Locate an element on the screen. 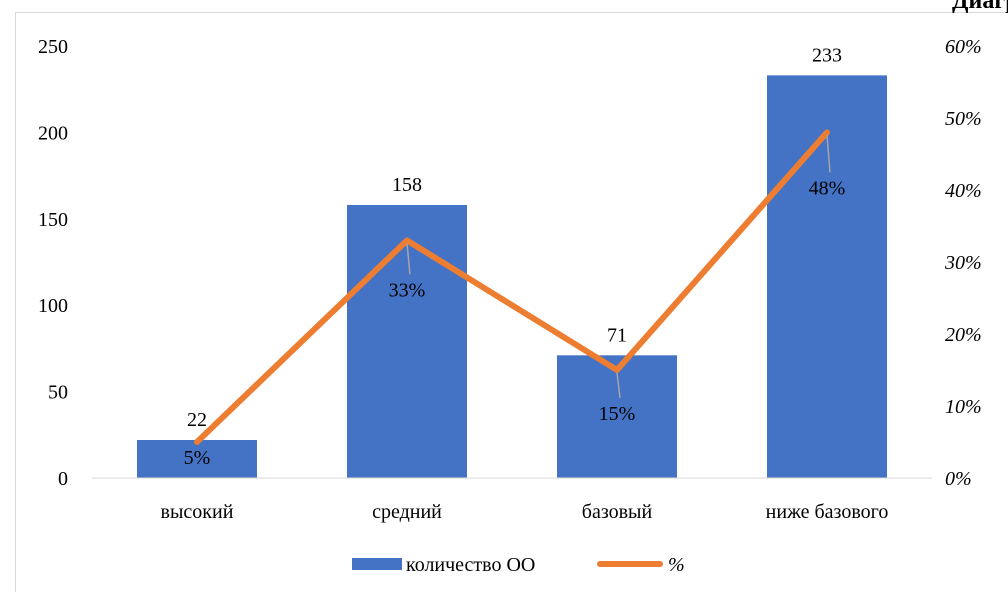  percent-label-0: 5% is located at coordinates (197, 458).